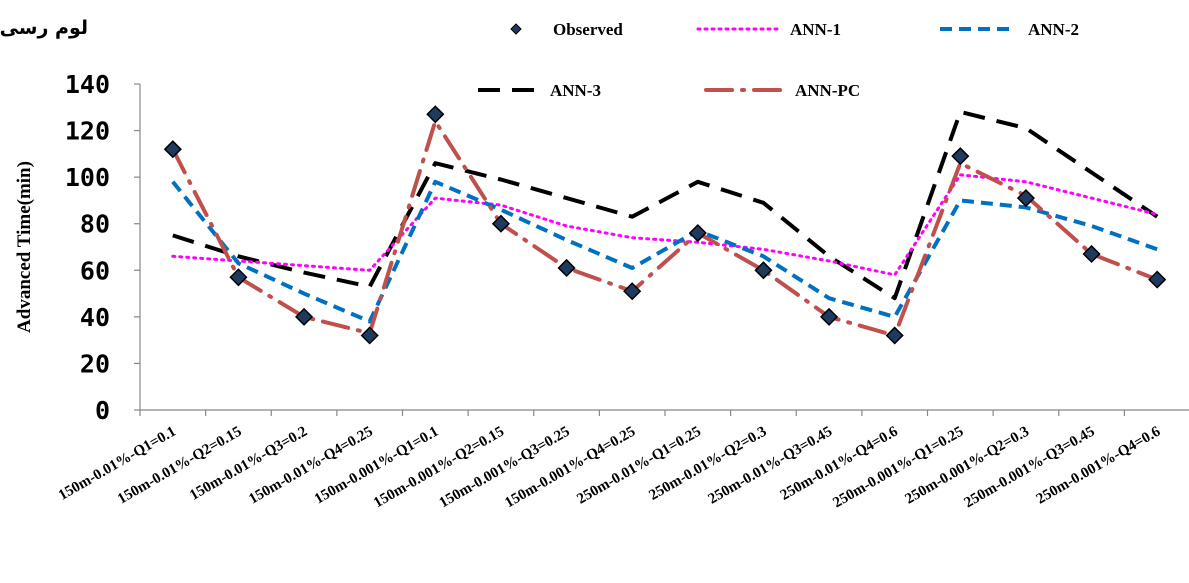  I want to click on legend-label: ANN-3, so click(575, 90).